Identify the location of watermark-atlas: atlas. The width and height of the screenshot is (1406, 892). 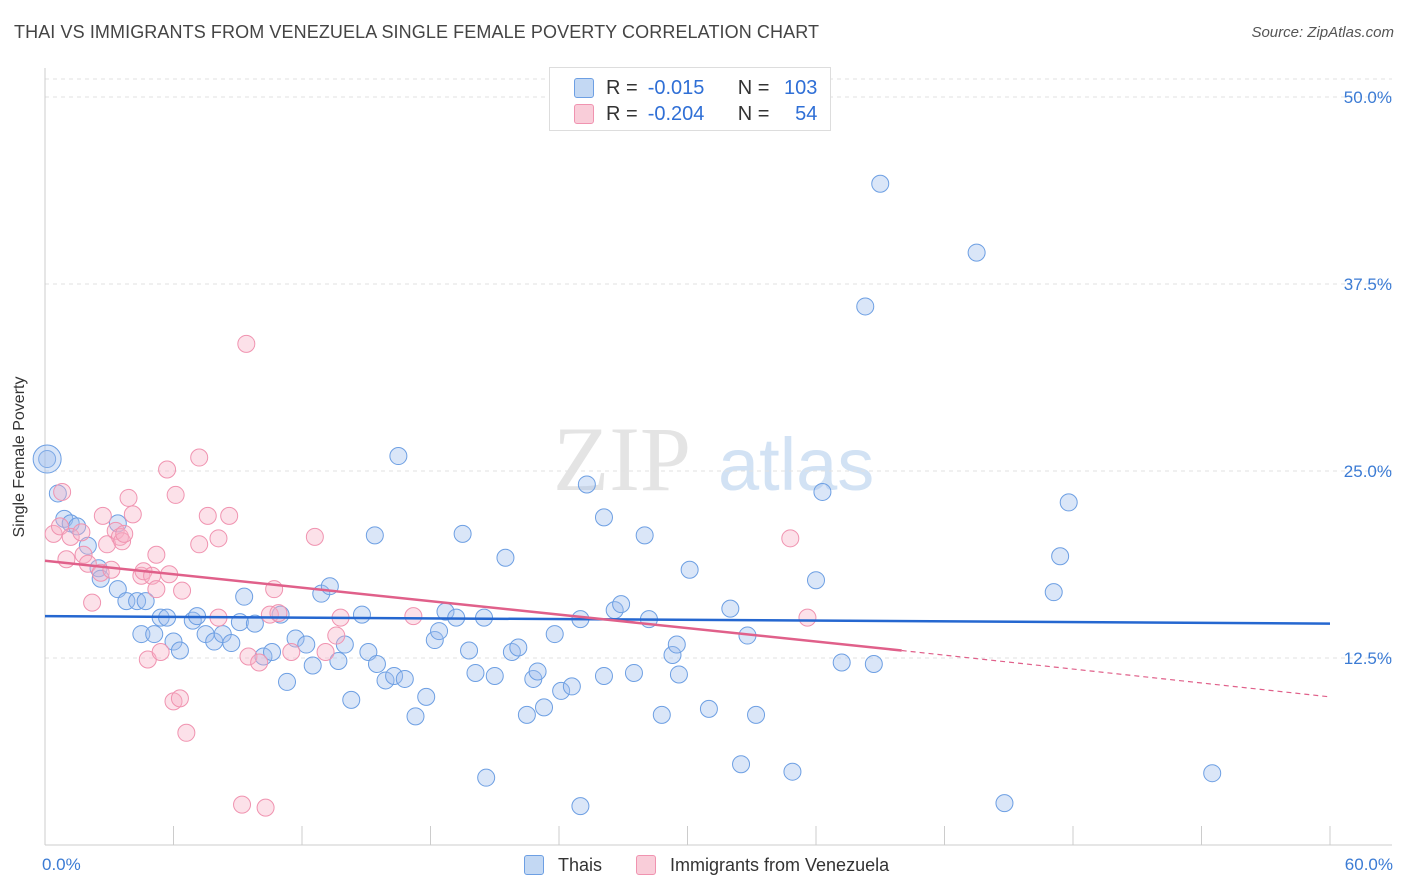
(796, 464).